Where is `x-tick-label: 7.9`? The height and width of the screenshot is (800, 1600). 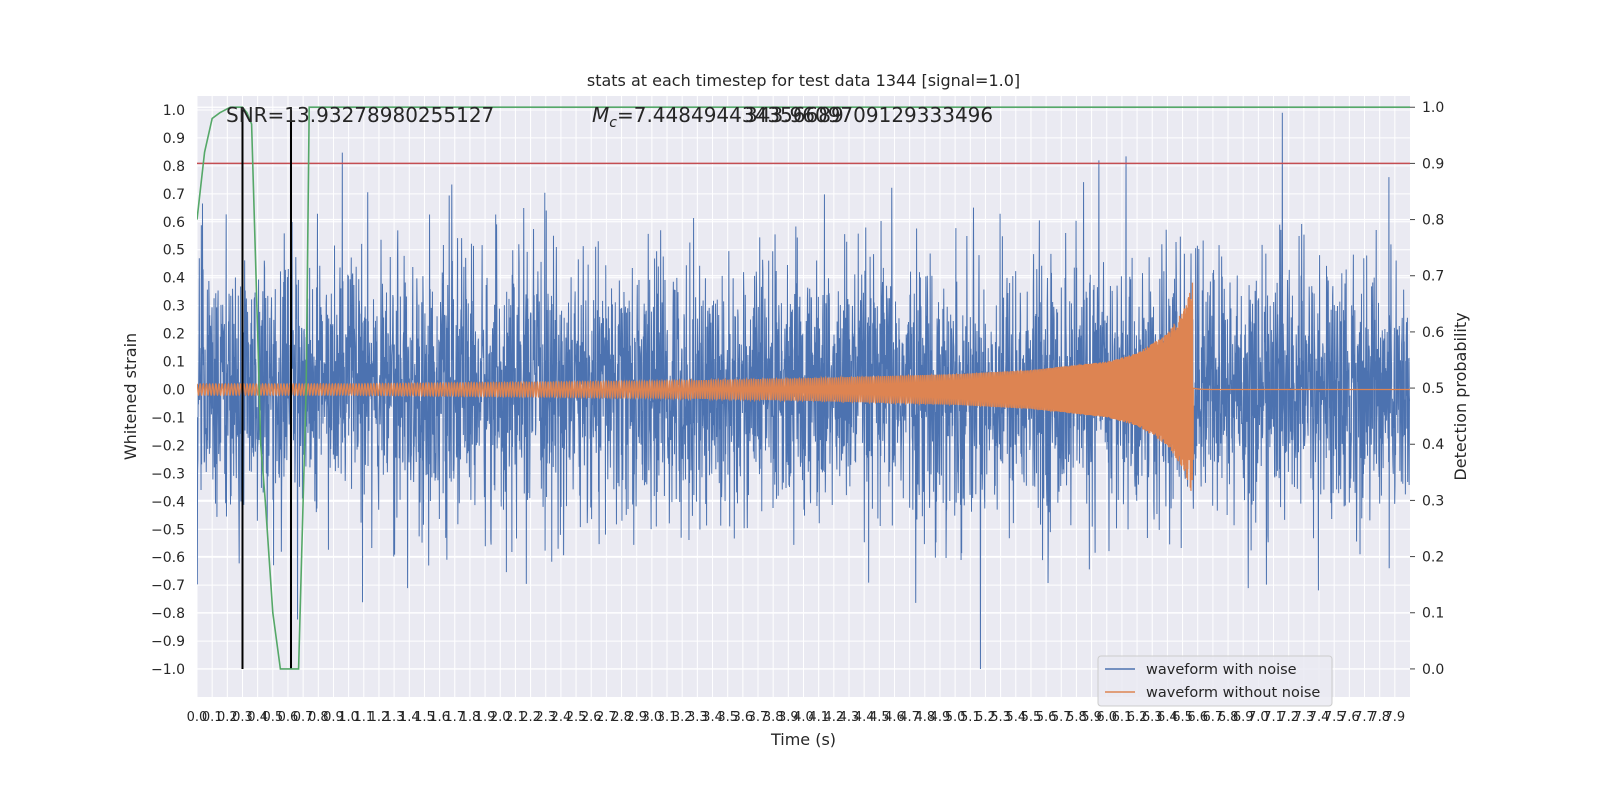
x-tick-label: 7.9 is located at coordinates (1394, 717).